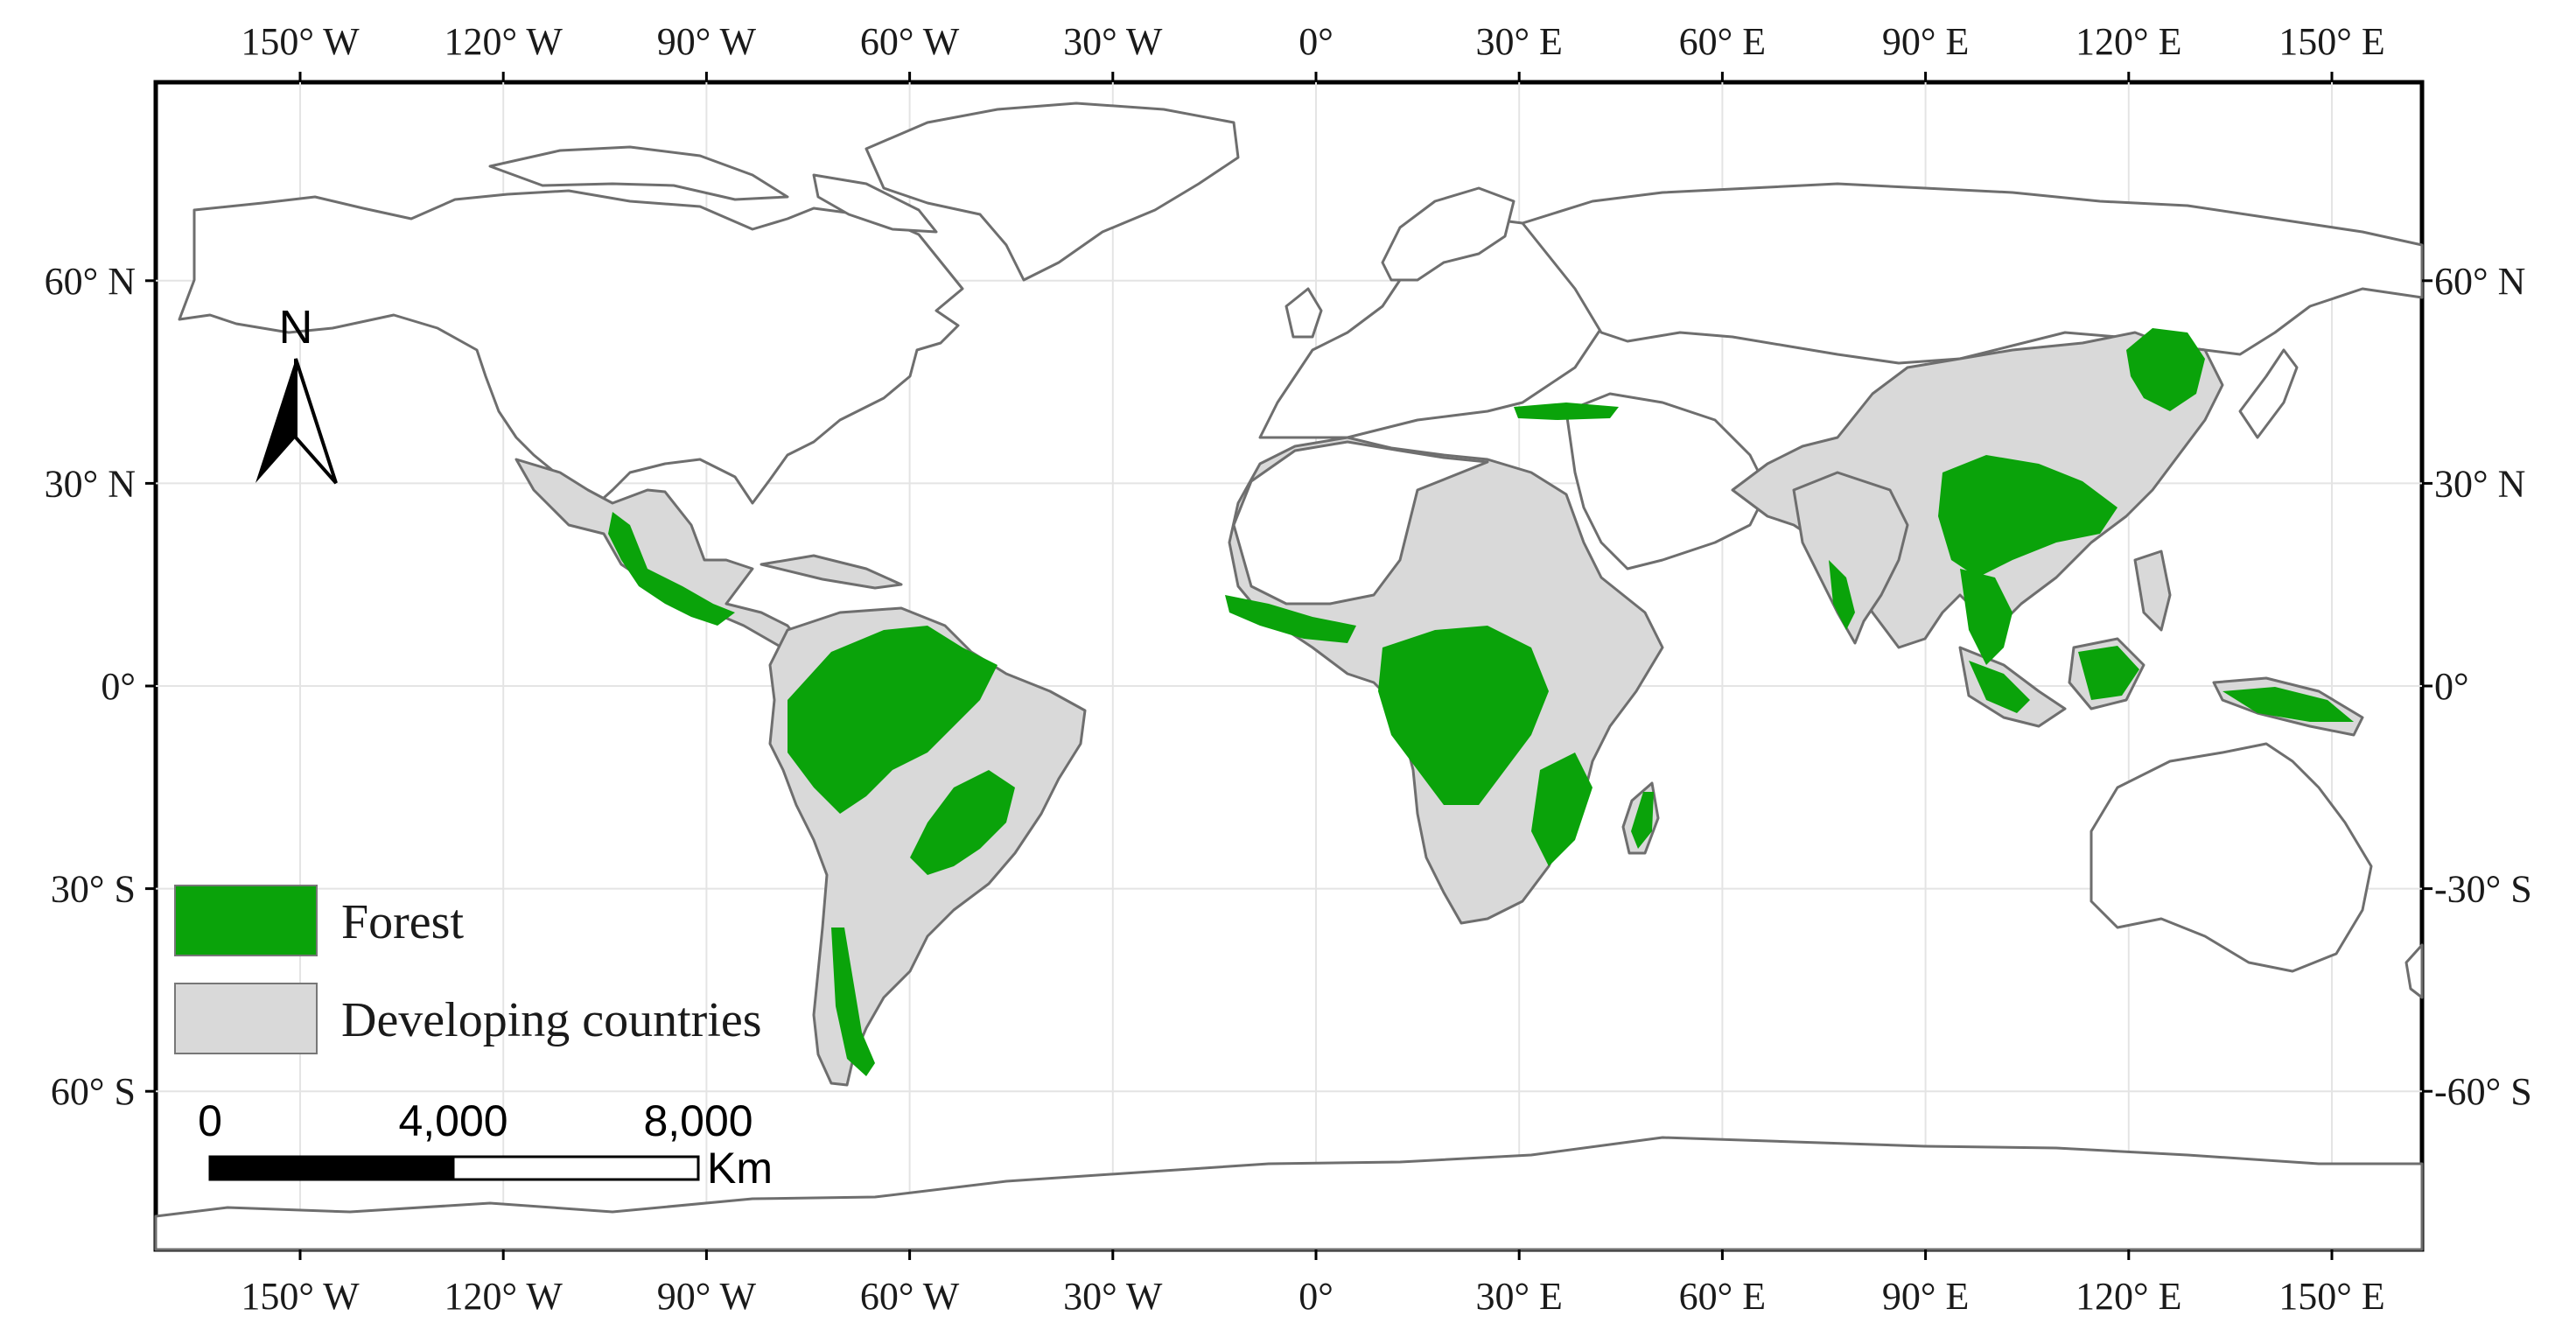 The image size is (2576, 1337). I want to click on tick-label-left-3: 30° S, so click(93, 889).